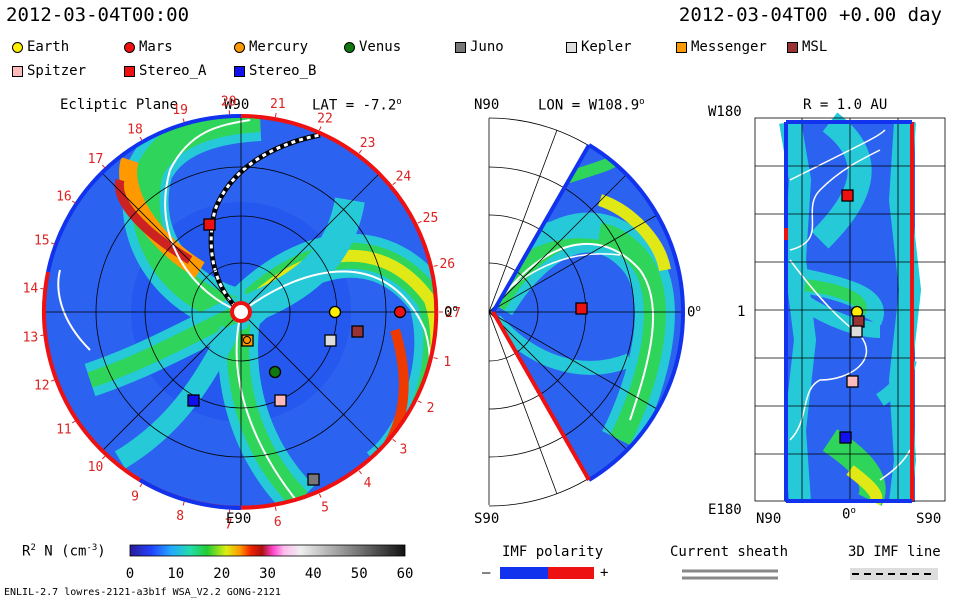 This screenshot has width=960, height=600. I want to click on legend-mars: Mars, so click(148, 47).